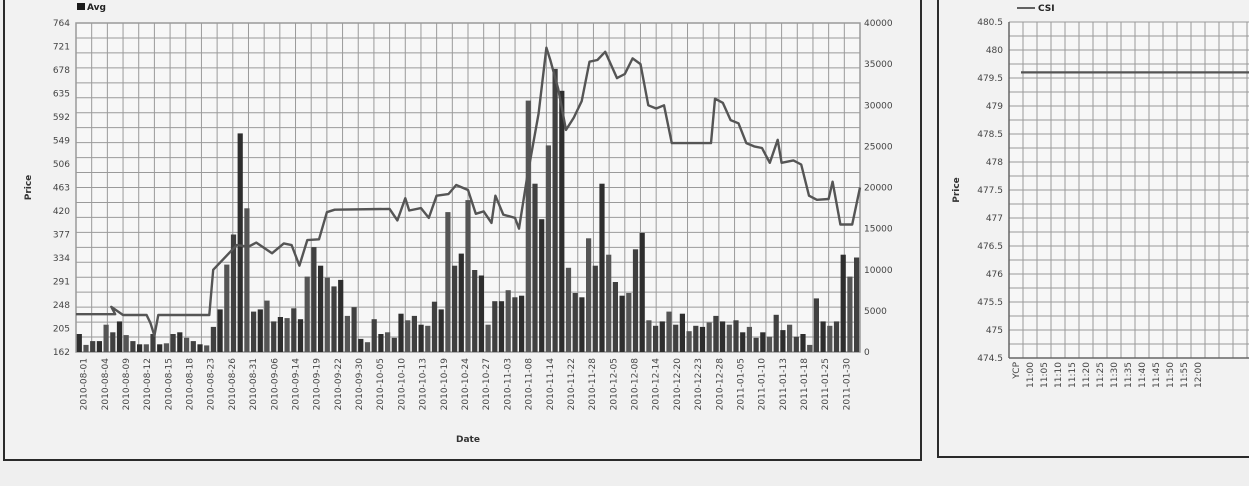 This screenshot has height=486, width=1249. What do you see at coordinates (994, 331) in the screenshot?
I see `y-tick-label: 475` at bounding box center [994, 331].